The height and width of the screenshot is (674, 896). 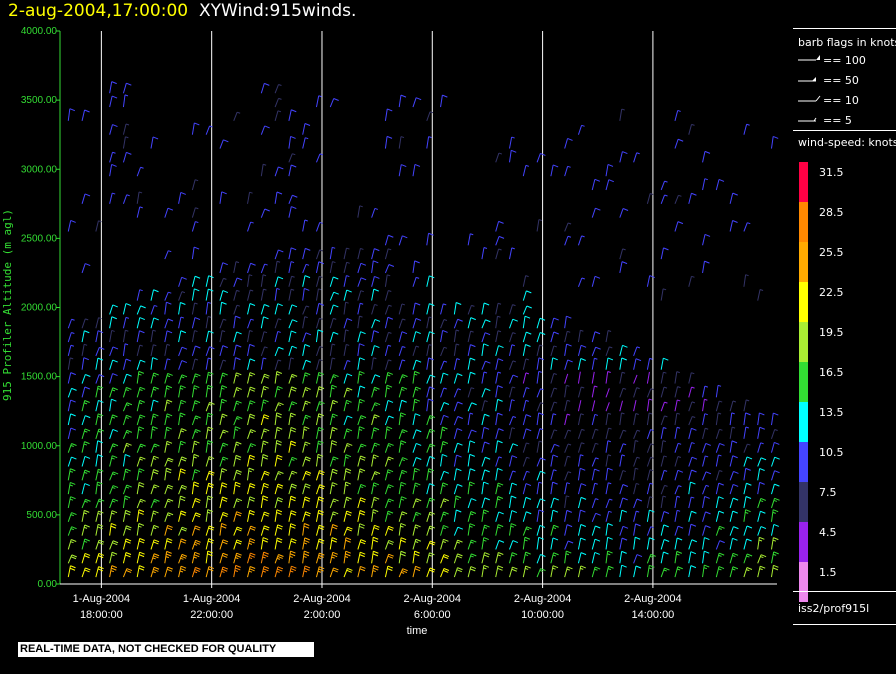 What do you see at coordinates (433, 599) in the screenshot?
I see `x-tick-date: 2-Aug-2004` at bounding box center [433, 599].